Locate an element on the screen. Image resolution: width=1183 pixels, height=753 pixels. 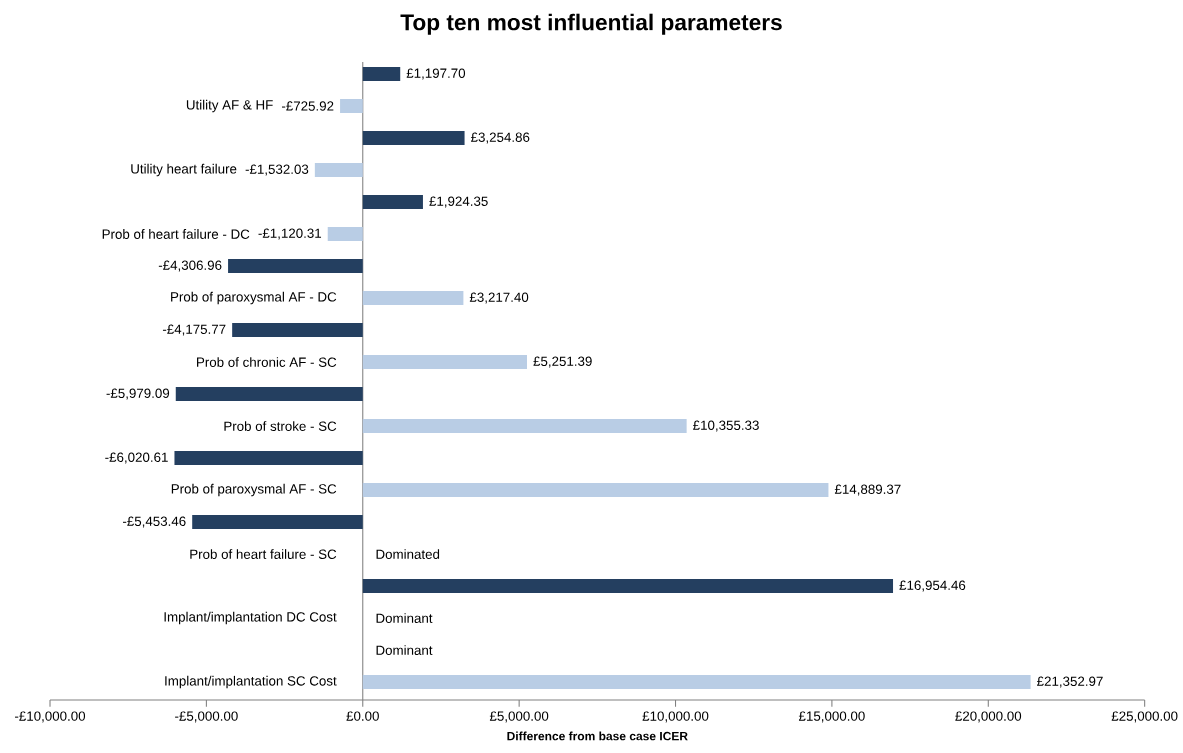
data-label: £5,251.39 is located at coordinates (562, 362).